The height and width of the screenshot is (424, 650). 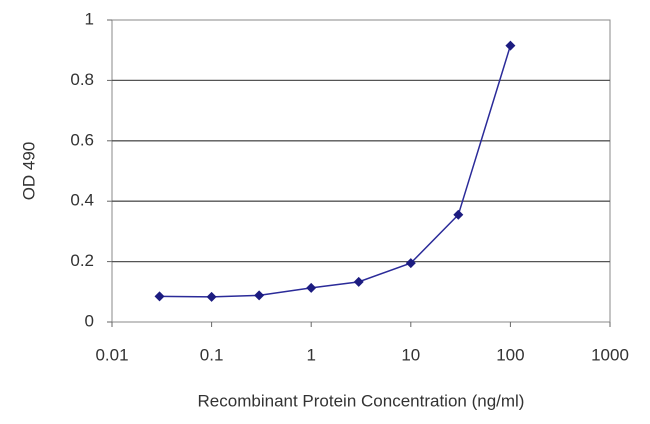 What do you see at coordinates (212, 354) in the screenshot?
I see `x-tick-label: 0.1` at bounding box center [212, 354].